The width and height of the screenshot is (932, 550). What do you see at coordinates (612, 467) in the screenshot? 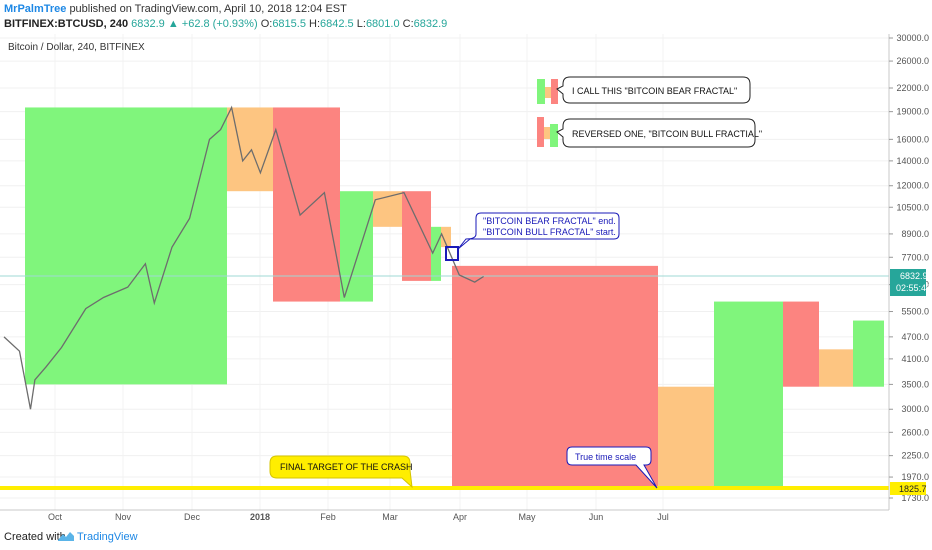
I see `time-scale-callout-bubble` at bounding box center [612, 467].